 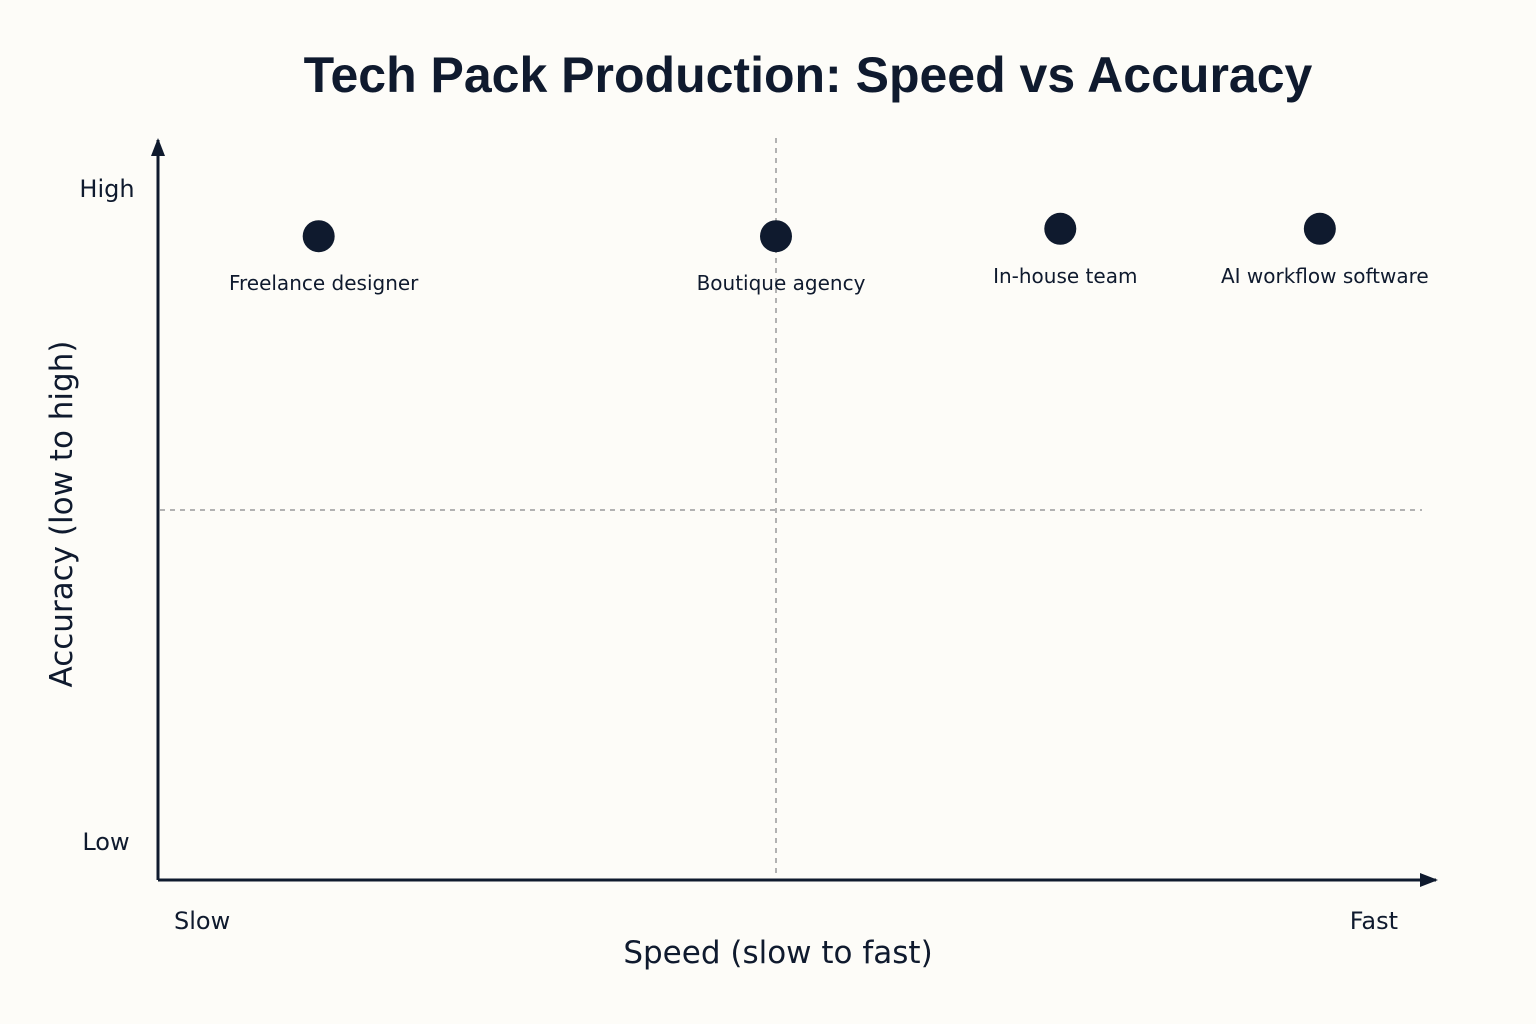 What do you see at coordinates (1065, 276) in the screenshot?
I see `data-point-label: In-house team` at bounding box center [1065, 276].